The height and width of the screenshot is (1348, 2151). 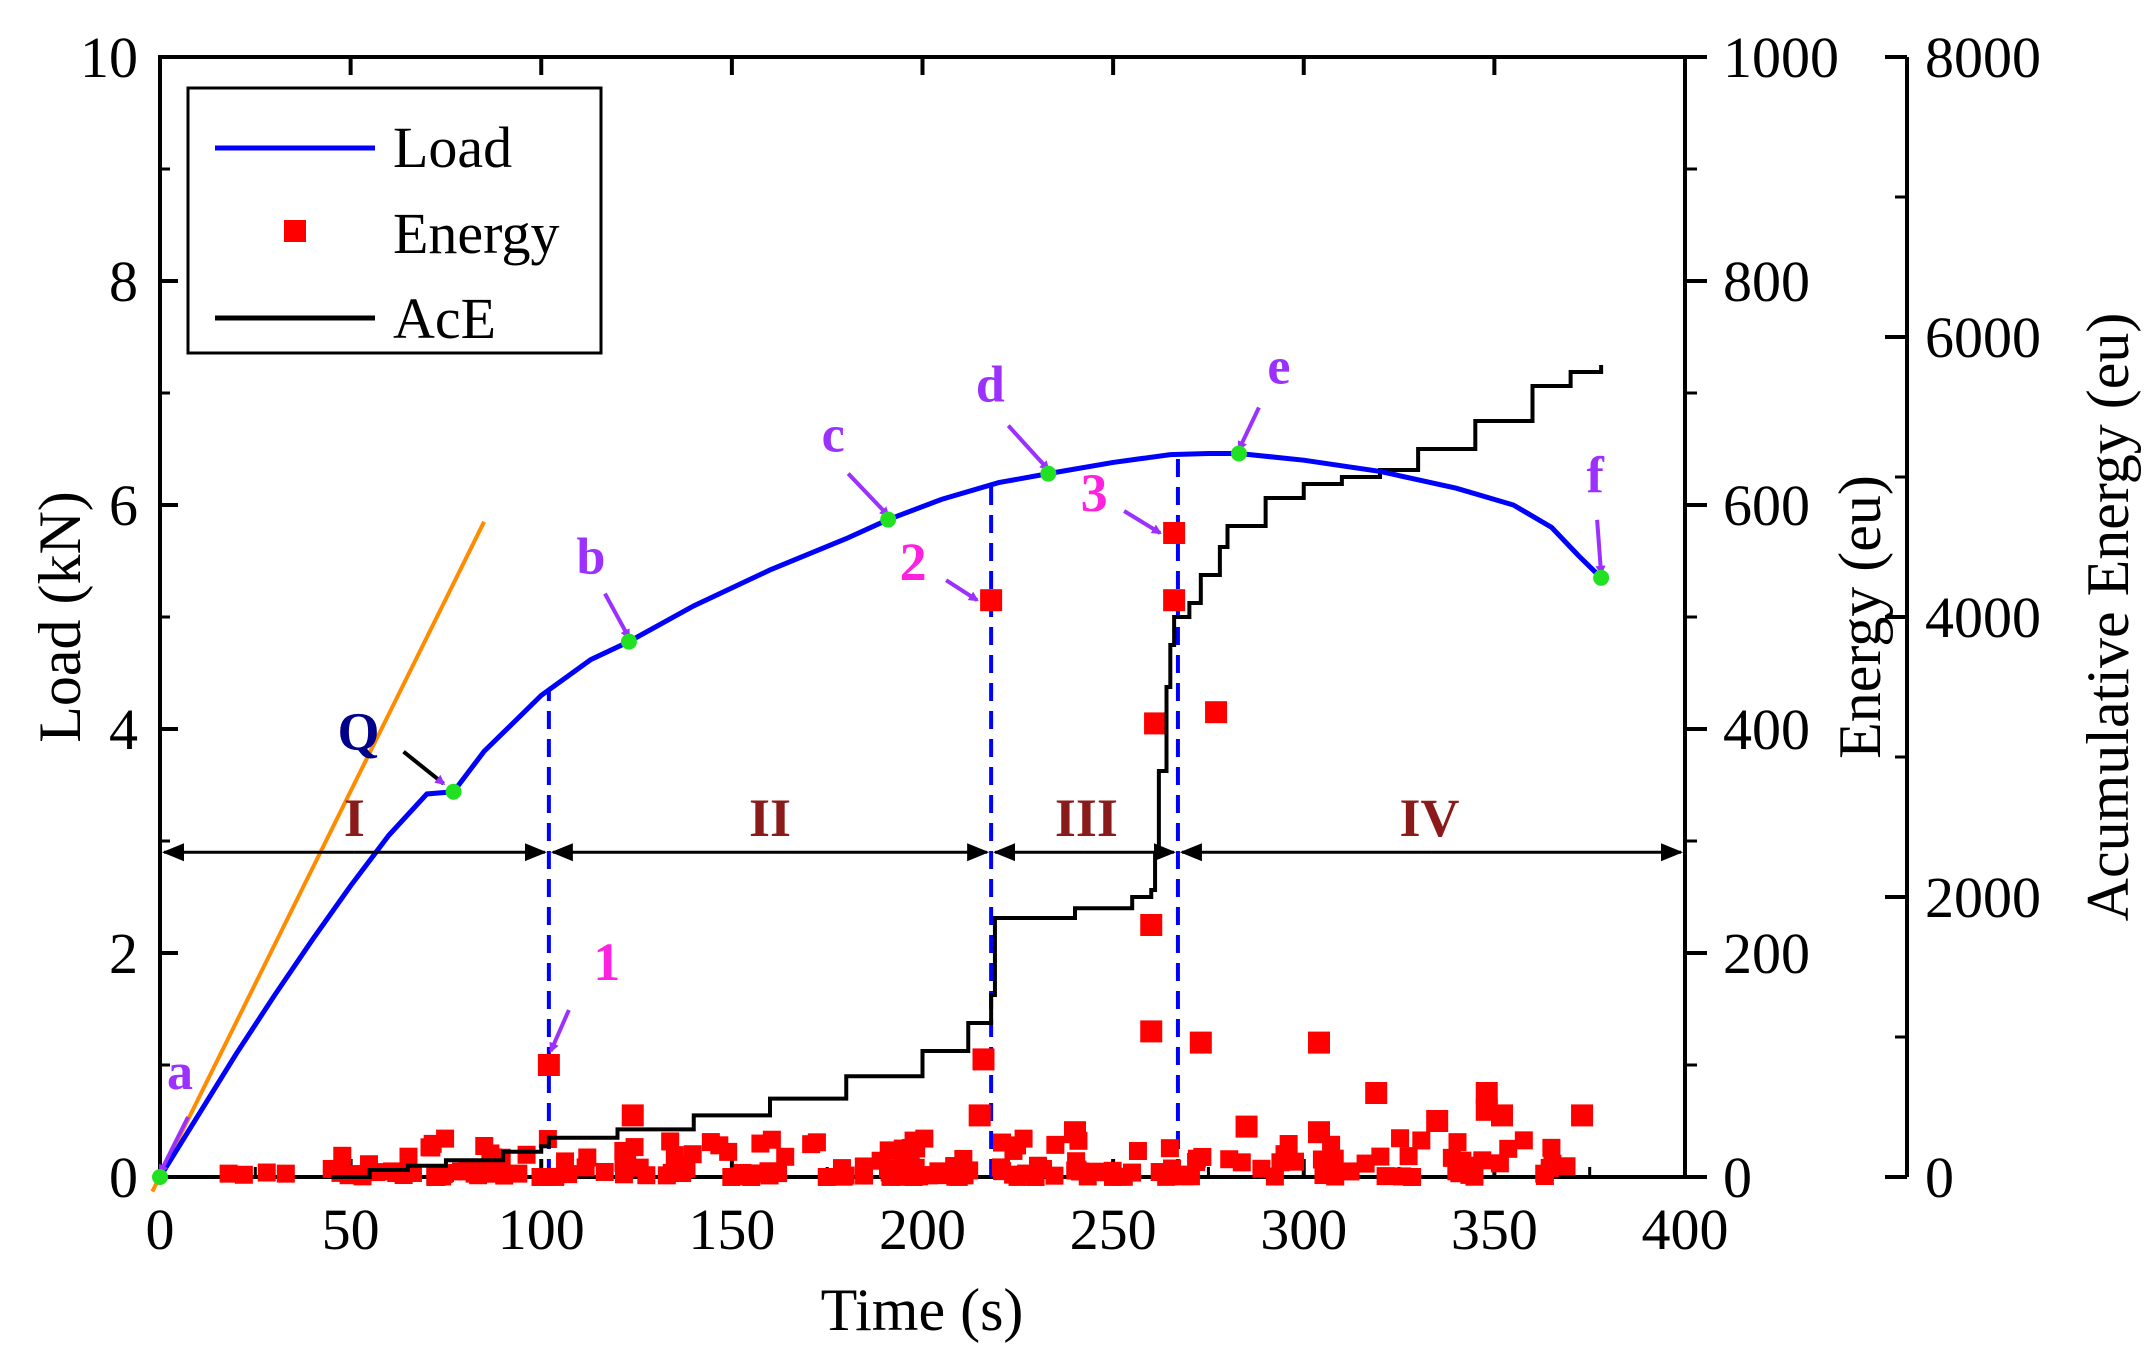 What do you see at coordinates (731, 1229) in the screenshot?
I see `x-tick-label: 150` at bounding box center [731, 1229].